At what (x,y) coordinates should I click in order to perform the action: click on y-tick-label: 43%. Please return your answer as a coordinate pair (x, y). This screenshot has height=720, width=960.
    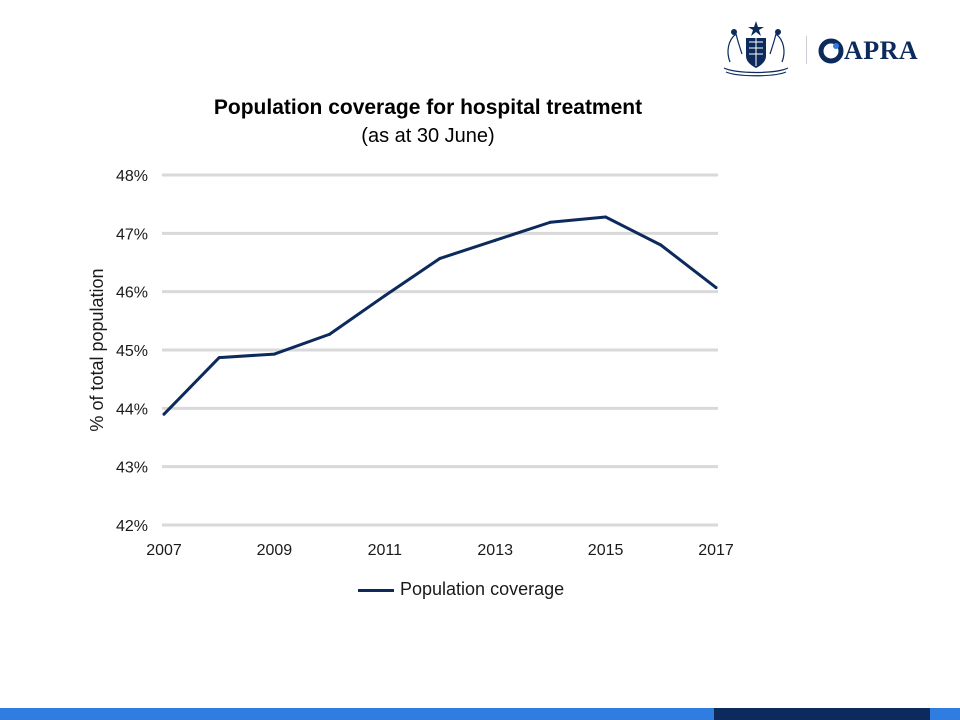
    Looking at the image, I should click on (132, 468).